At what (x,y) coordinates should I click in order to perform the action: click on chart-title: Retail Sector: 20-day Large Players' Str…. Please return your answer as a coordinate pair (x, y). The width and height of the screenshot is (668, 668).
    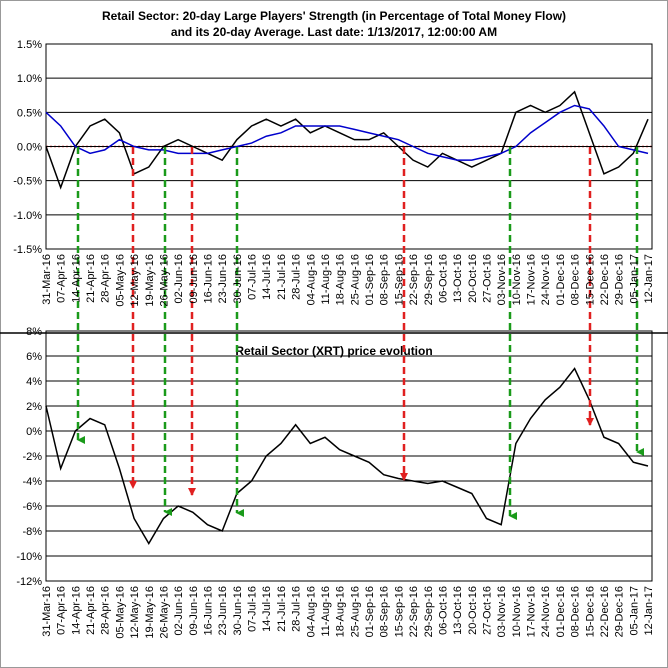
    Looking at the image, I should click on (334, 16).